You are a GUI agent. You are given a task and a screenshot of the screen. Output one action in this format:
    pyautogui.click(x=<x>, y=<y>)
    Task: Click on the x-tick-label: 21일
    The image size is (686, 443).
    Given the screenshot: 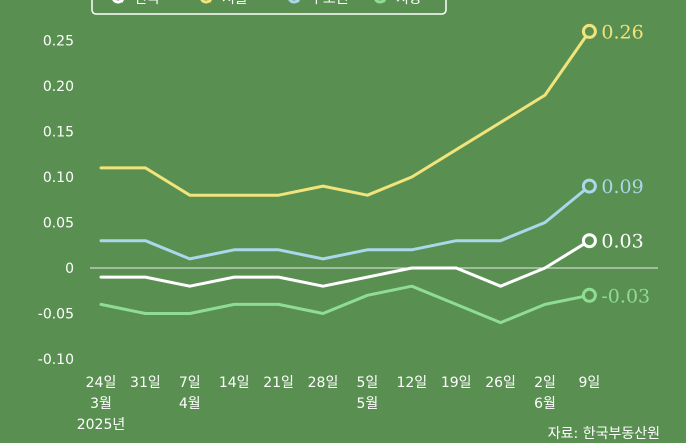 What is the action you would take?
    pyautogui.click(x=278, y=383)
    